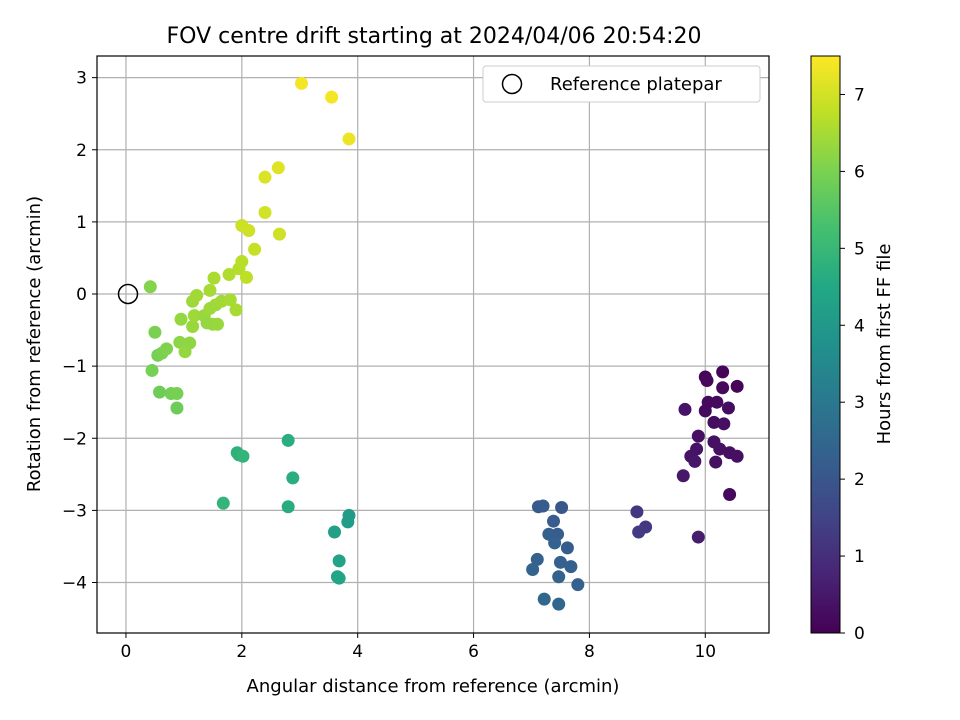 The width and height of the screenshot is (960, 720). Describe the element at coordinates (859, 557) in the screenshot. I see `colorbar-tick-label: 1` at that location.